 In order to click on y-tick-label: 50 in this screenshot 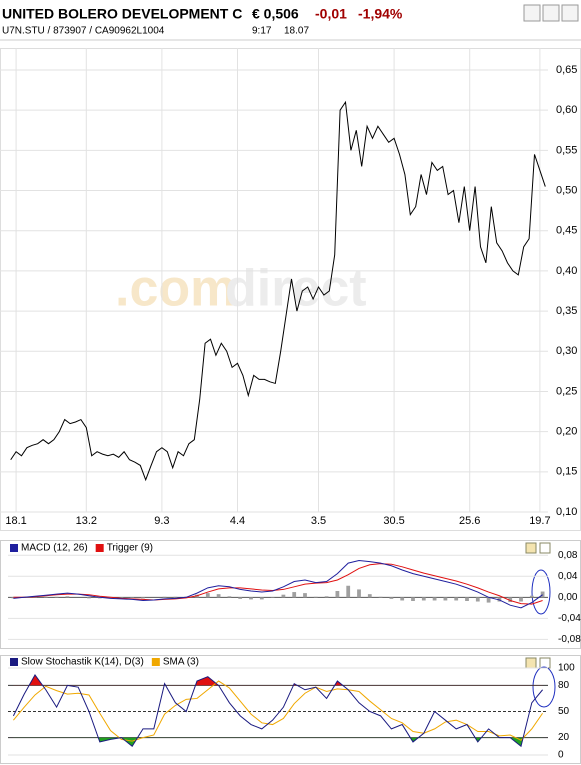, I will do `click(564, 711)`.